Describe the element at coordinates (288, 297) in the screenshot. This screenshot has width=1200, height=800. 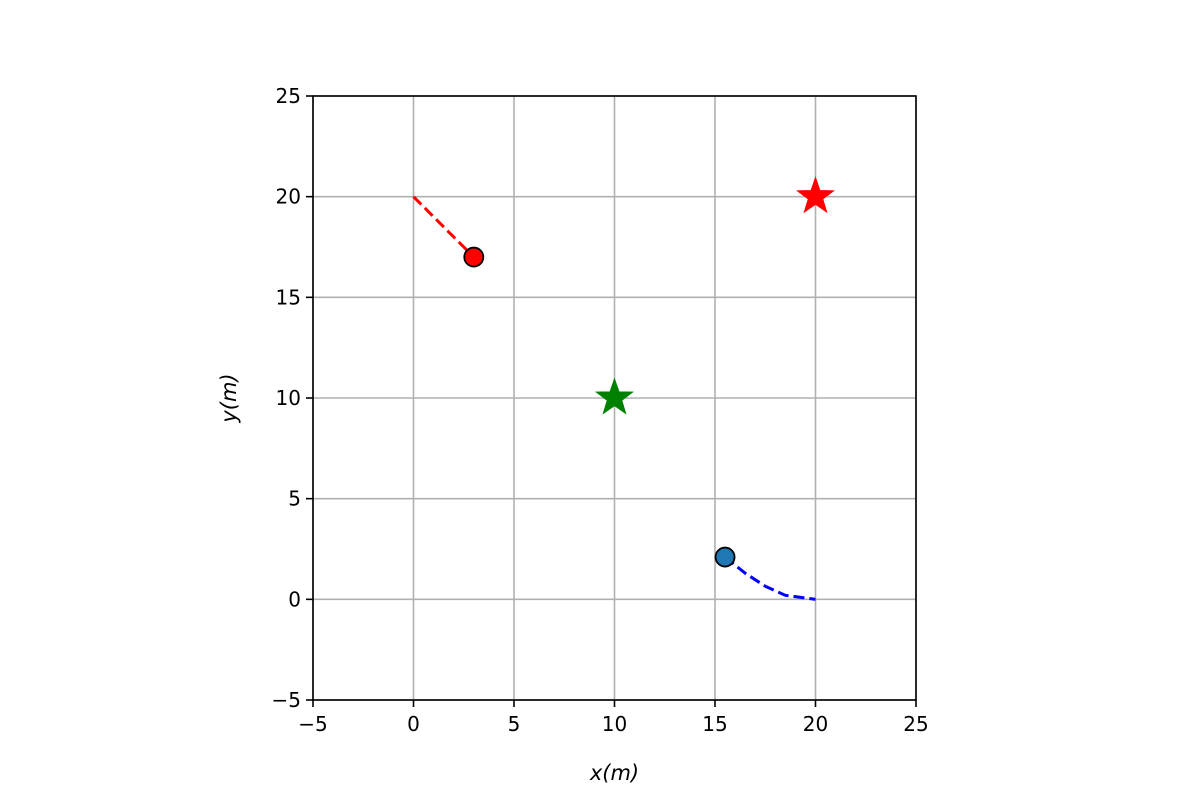
I see `y-tick-label: 15` at that location.